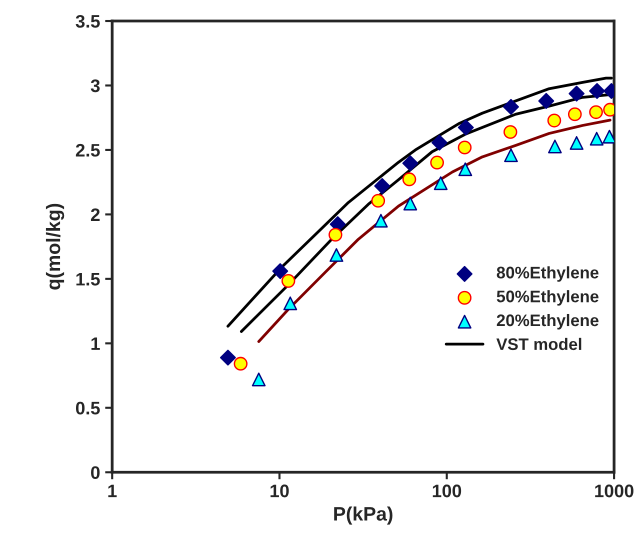 This screenshot has width=641, height=553. What do you see at coordinates (88, 150) in the screenshot?
I see `y-tick-label: 2.5` at bounding box center [88, 150].